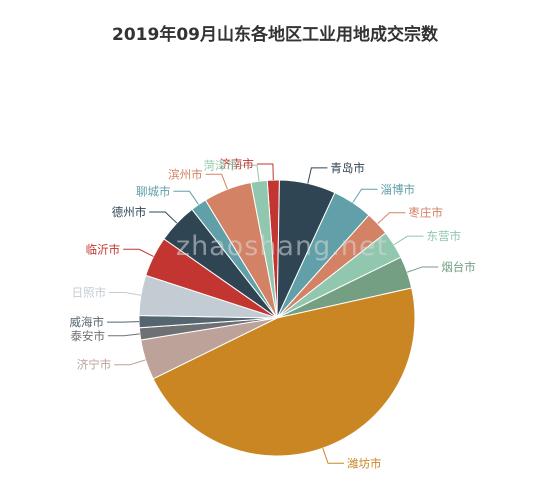 The width and height of the screenshot is (550, 490). What do you see at coordinates (282, 246) in the screenshot?
I see `watermark: zhaoshang.net` at bounding box center [282, 246].